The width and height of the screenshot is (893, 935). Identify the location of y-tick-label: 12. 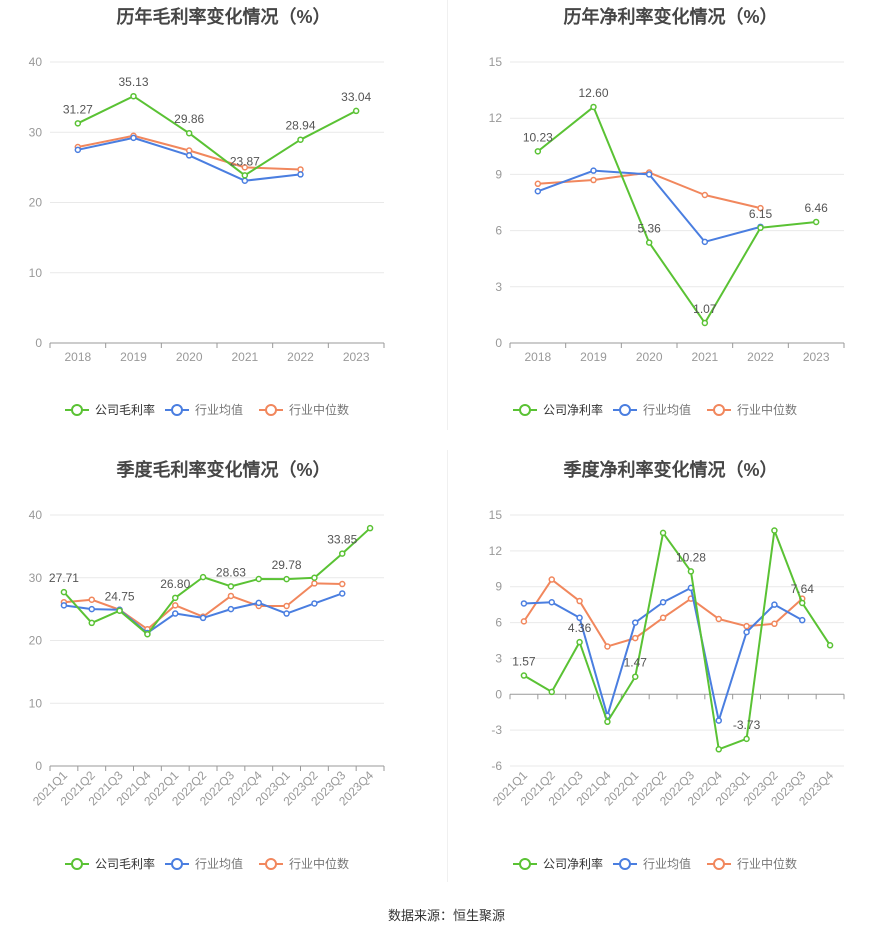
(496, 118).